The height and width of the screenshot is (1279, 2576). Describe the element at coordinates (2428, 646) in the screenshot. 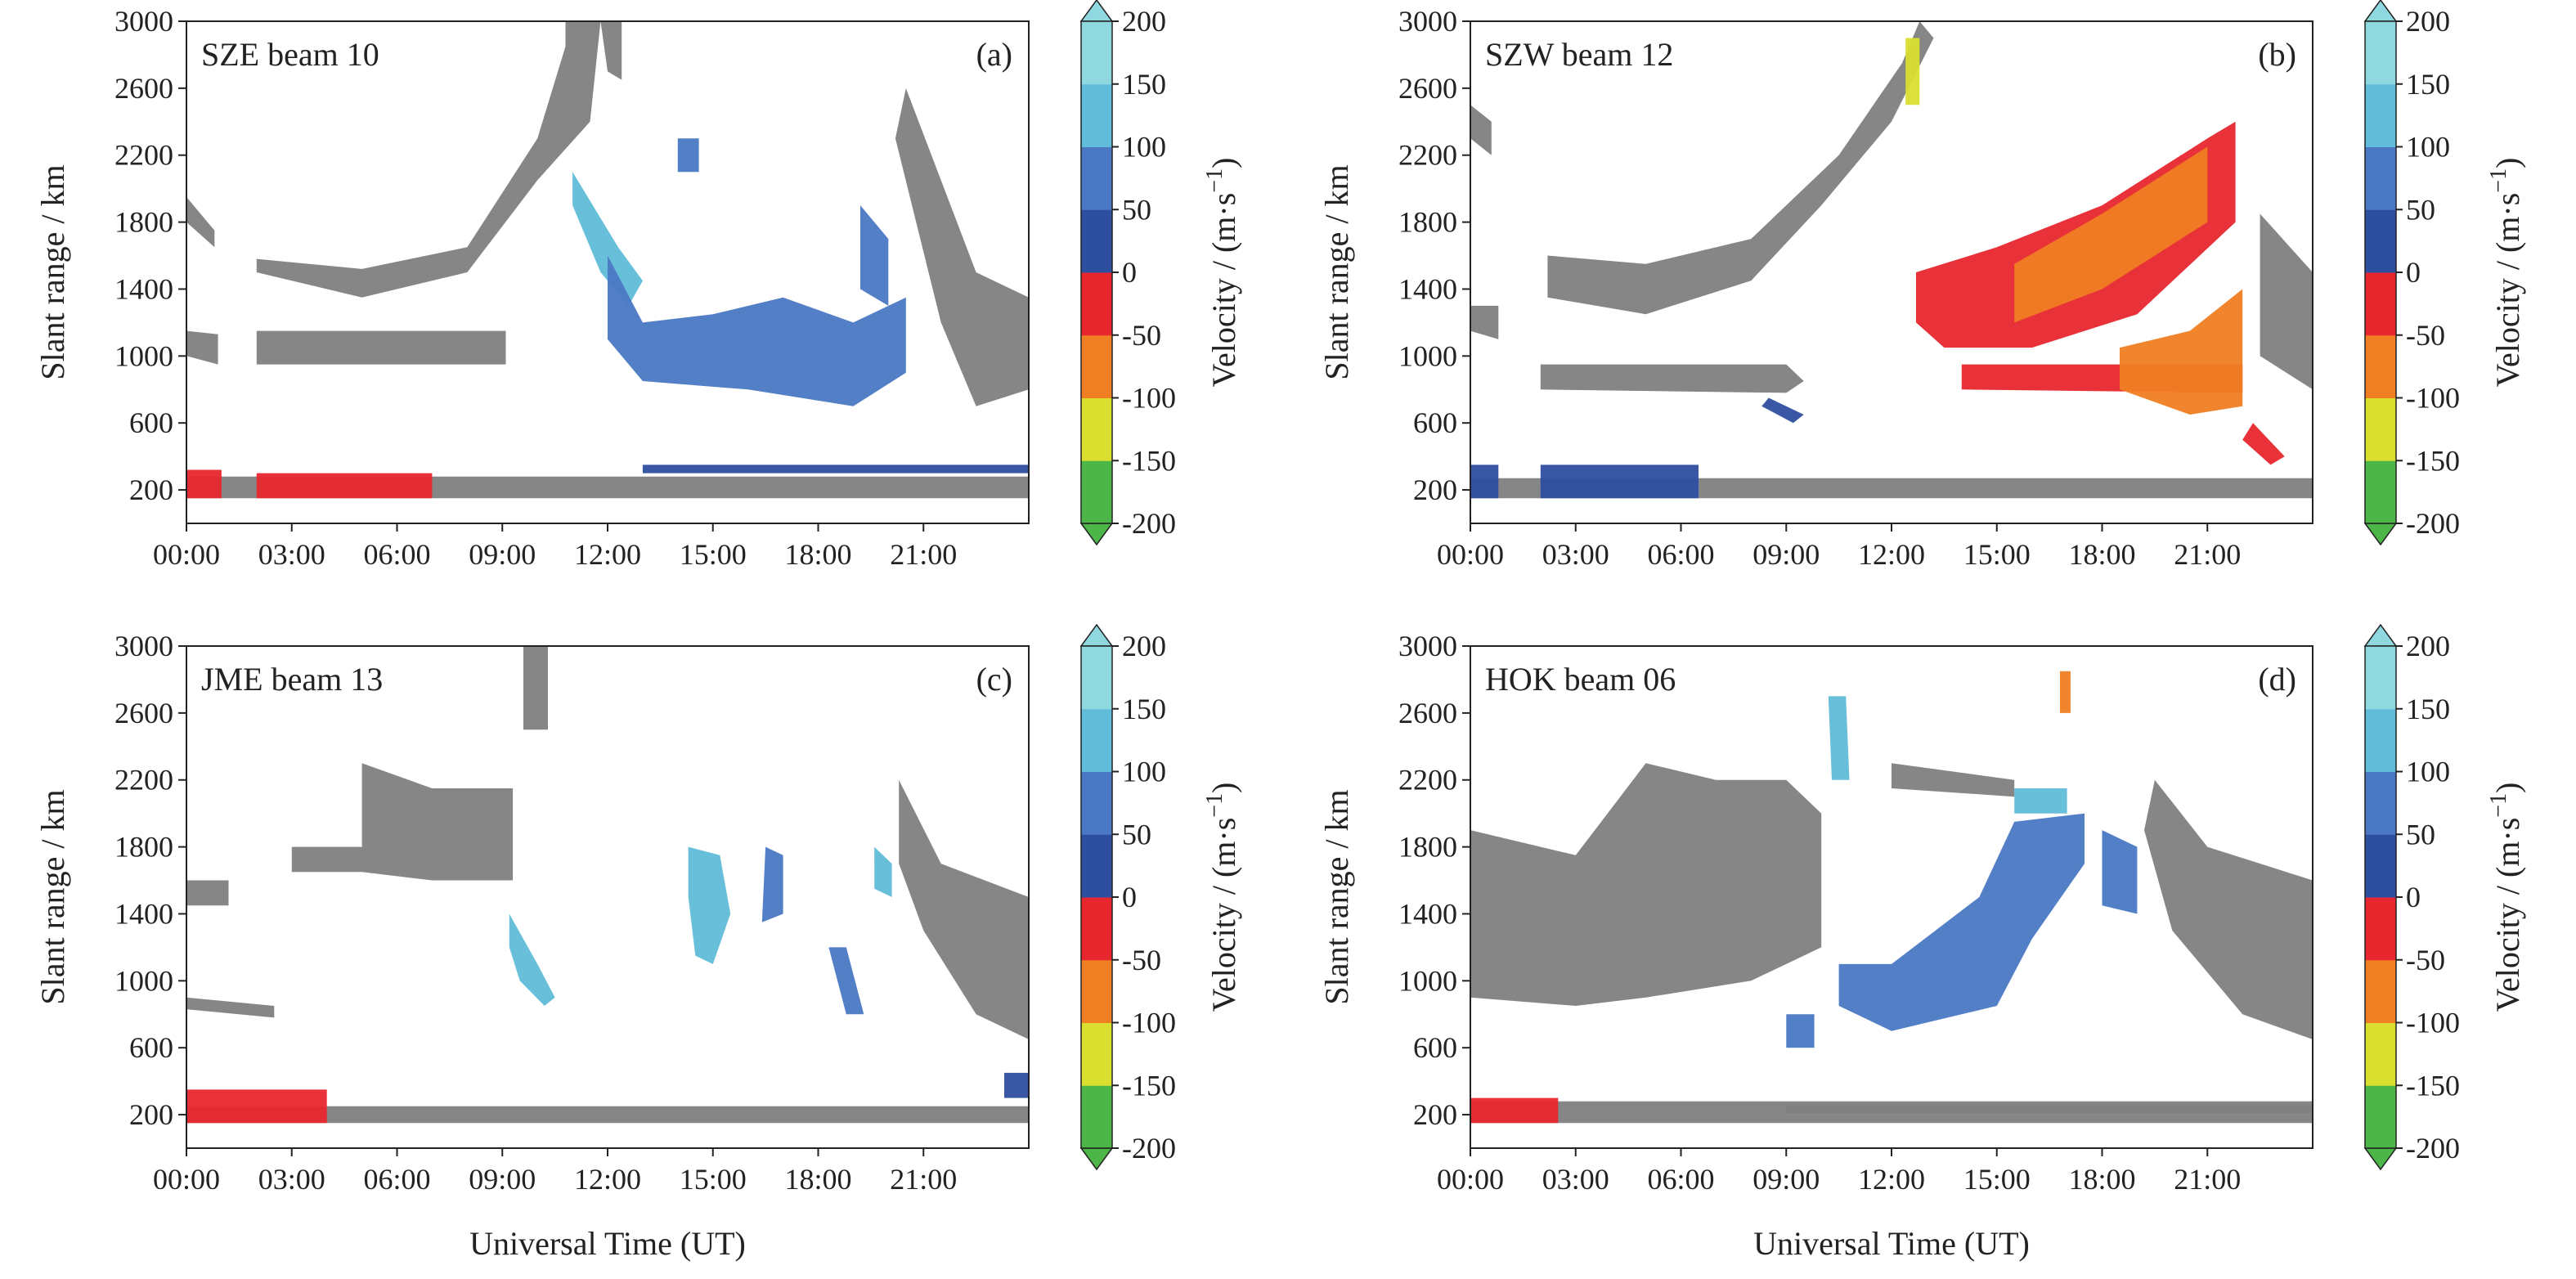

I see `colorbar-tick-label: 200` at that location.